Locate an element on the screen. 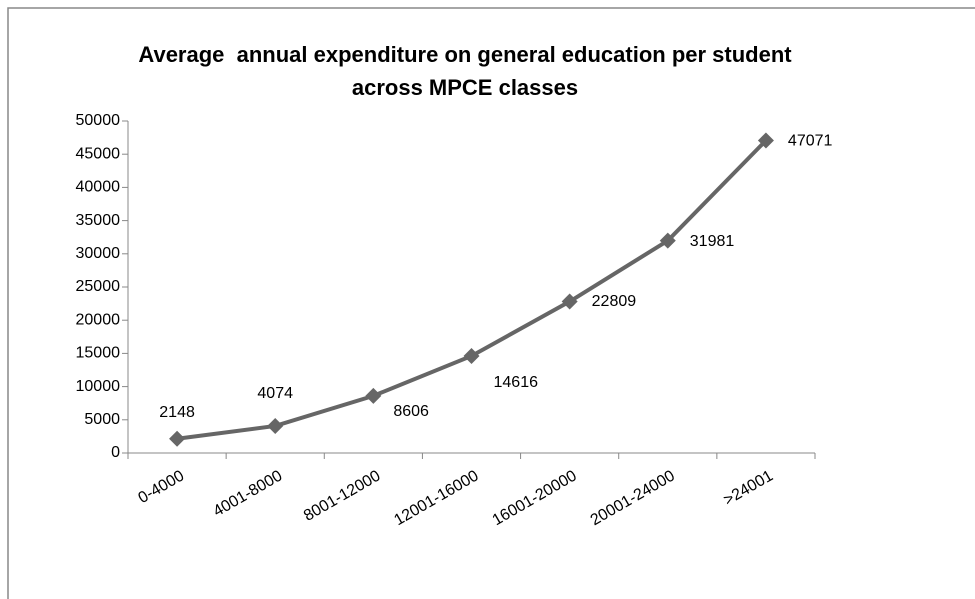 The width and height of the screenshot is (975, 599). x-tick-label: >24001 is located at coordinates (748, 488).